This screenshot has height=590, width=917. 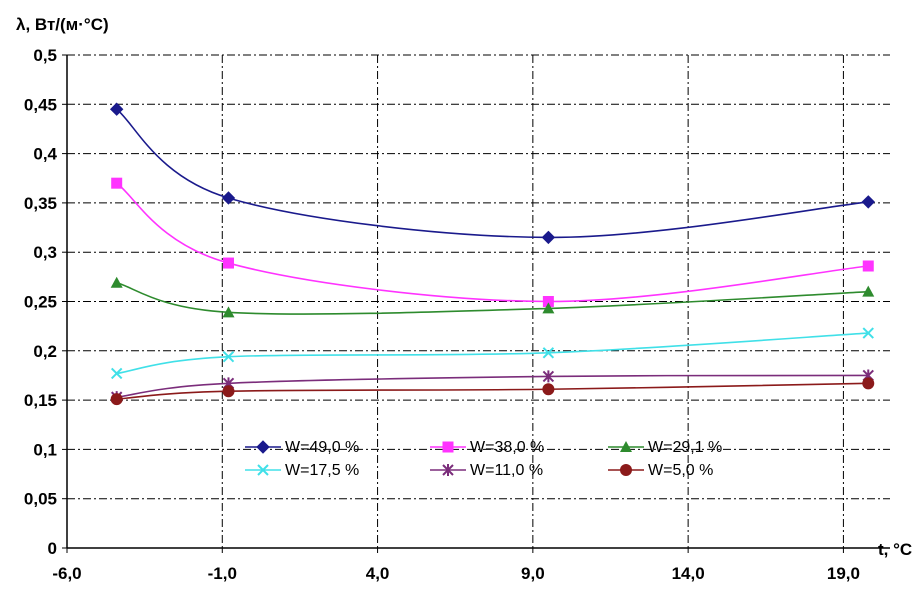 What do you see at coordinates (626, 470) in the screenshot?
I see `legend-marker-circle` at bounding box center [626, 470].